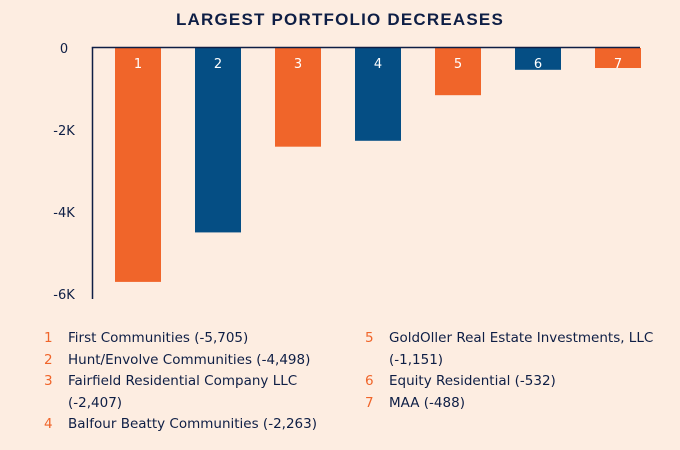 This screenshot has width=680, height=450. Describe the element at coordinates (458, 64) in the screenshot. I see `bar-label-5: 5` at that location.